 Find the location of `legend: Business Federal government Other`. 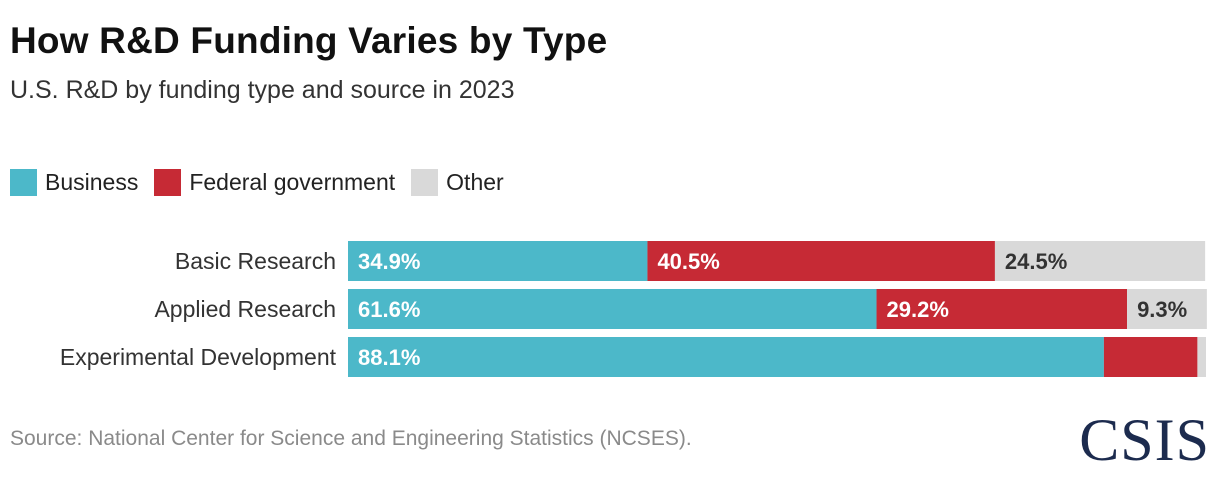

legend: Business Federal government Other is located at coordinates (265, 182).